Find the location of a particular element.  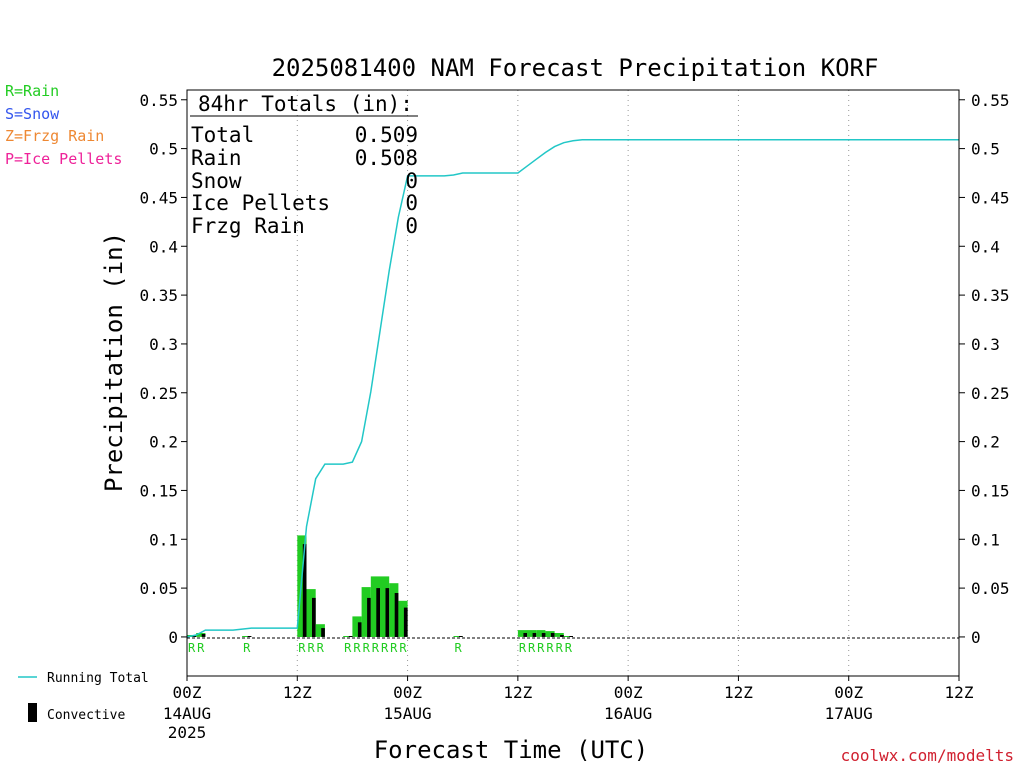

x-tick-date: 15AUG is located at coordinates (407, 713).